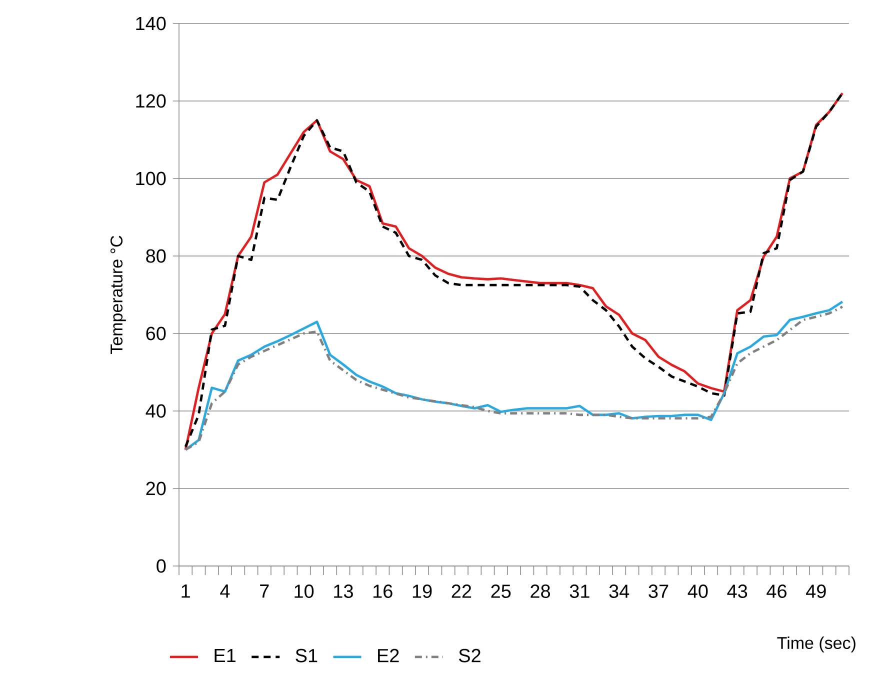 This screenshot has width=869, height=674. I want to click on x-tick-label: 46, so click(776, 591).